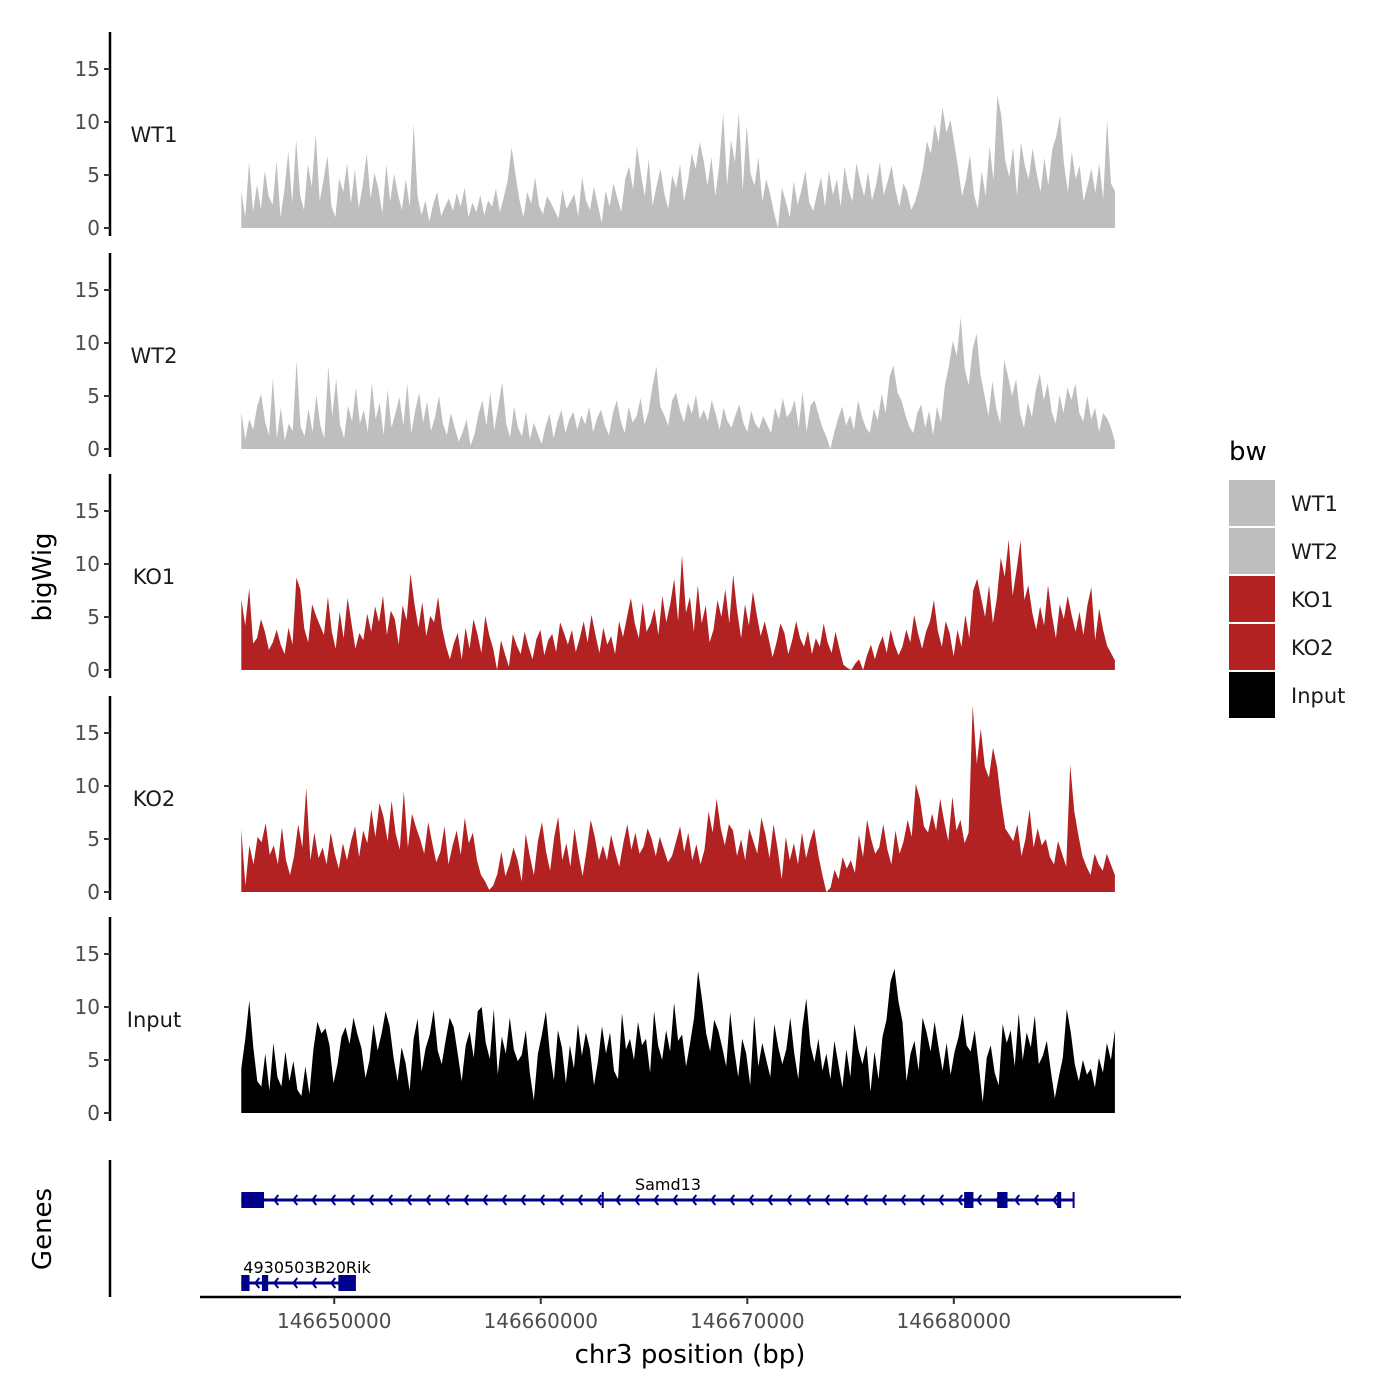 The image size is (1400, 1400). I want to click on legend-title: bw, so click(1248, 452).